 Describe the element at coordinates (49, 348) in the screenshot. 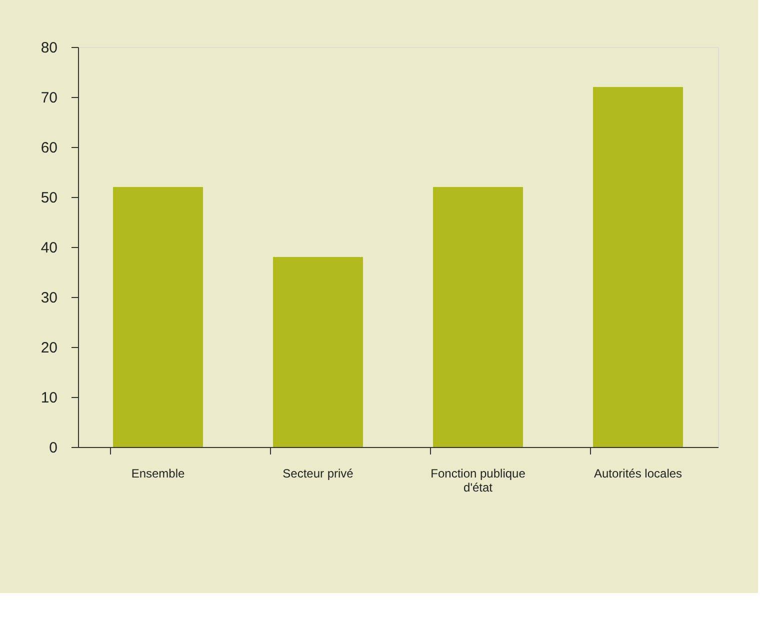

I see `y-tick-label: 20` at that location.